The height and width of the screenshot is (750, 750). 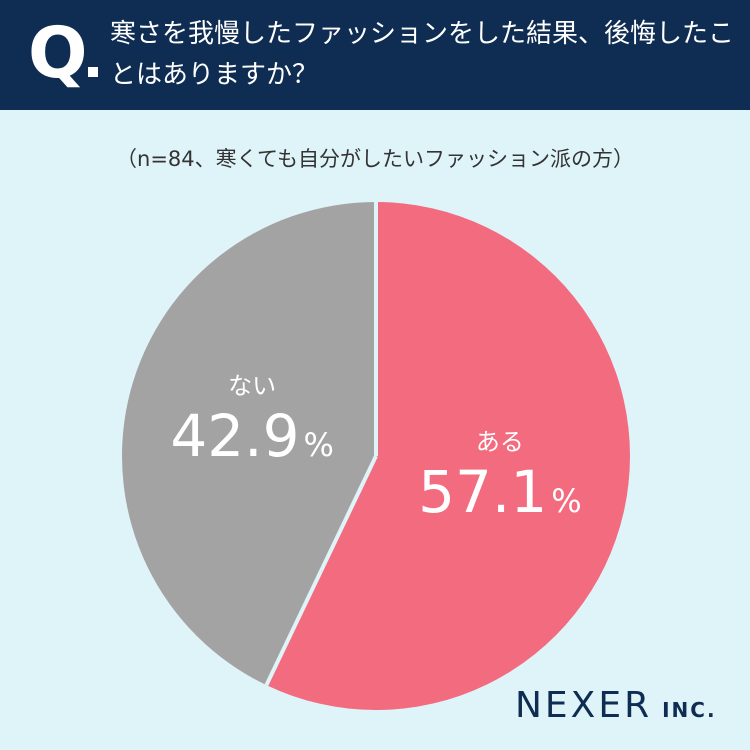 I want to click on question-text: 寒さを我慢したファッションをした結果、後悔したことはありますか？, so click(x=422, y=54).